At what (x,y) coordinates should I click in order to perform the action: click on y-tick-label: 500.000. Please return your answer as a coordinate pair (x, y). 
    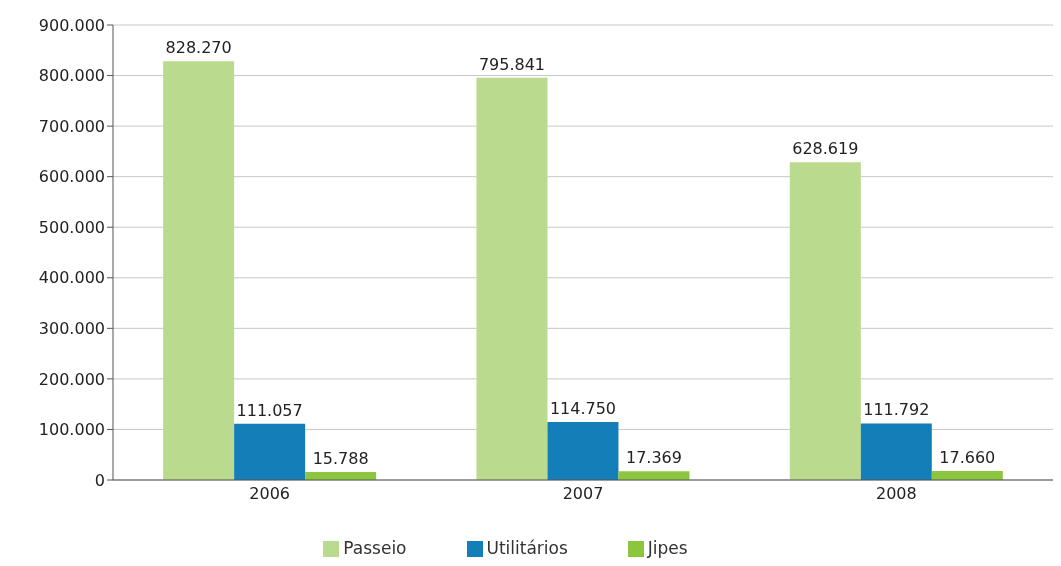
    Looking at the image, I should click on (71, 227).